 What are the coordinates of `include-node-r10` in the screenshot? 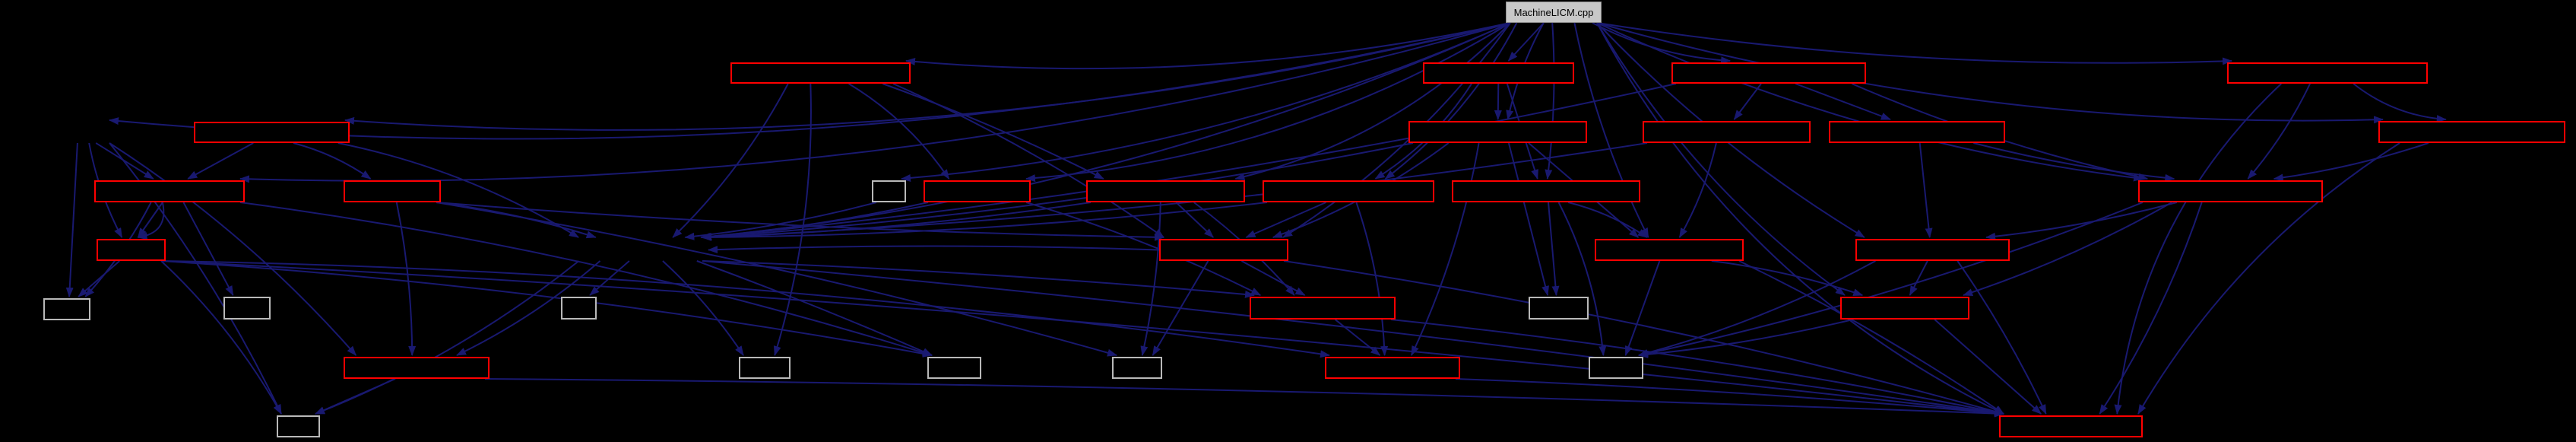 It's located at (169, 191).